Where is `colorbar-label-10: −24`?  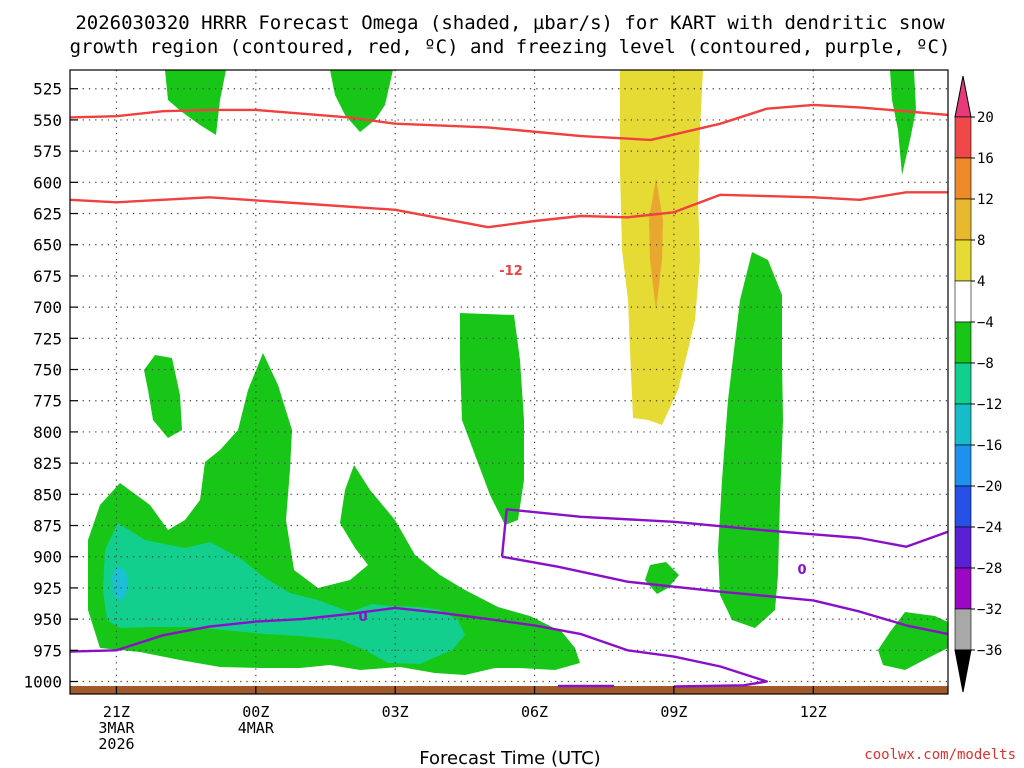
colorbar-label-10: −24 is located at coordinates (989, 528).